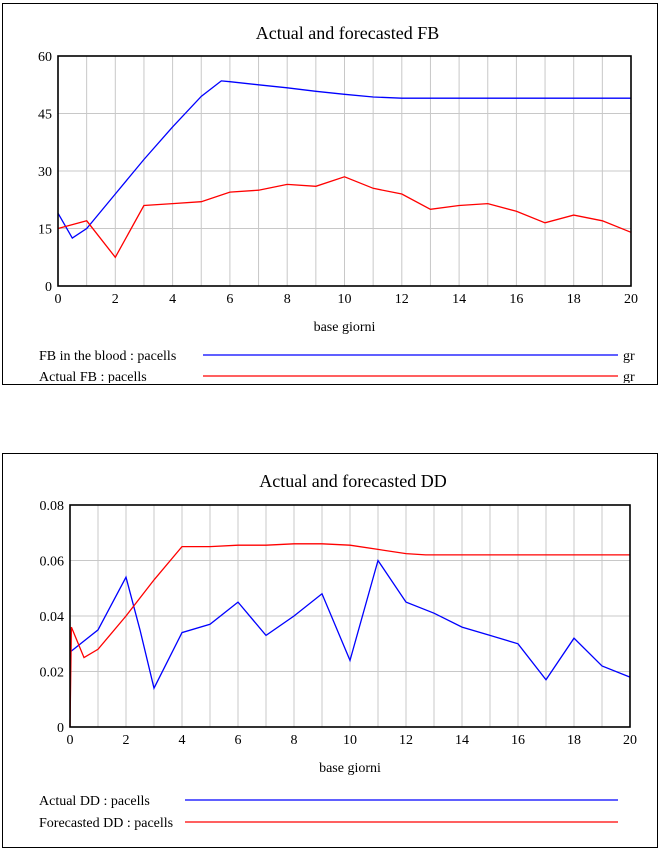  What do you see at coordinates (93, 376) in the screenshot?
I see `legend-label: Actual FB : pacells` at bounding box center [93, 376].